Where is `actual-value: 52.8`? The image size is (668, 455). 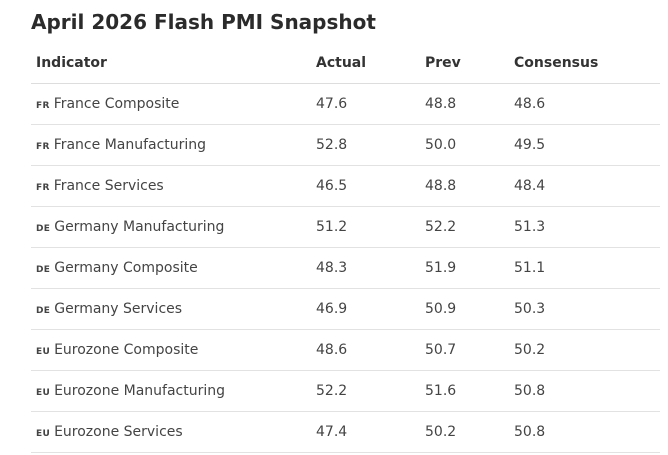 actual-value: 52.8 is located at coordinates (365, 145).